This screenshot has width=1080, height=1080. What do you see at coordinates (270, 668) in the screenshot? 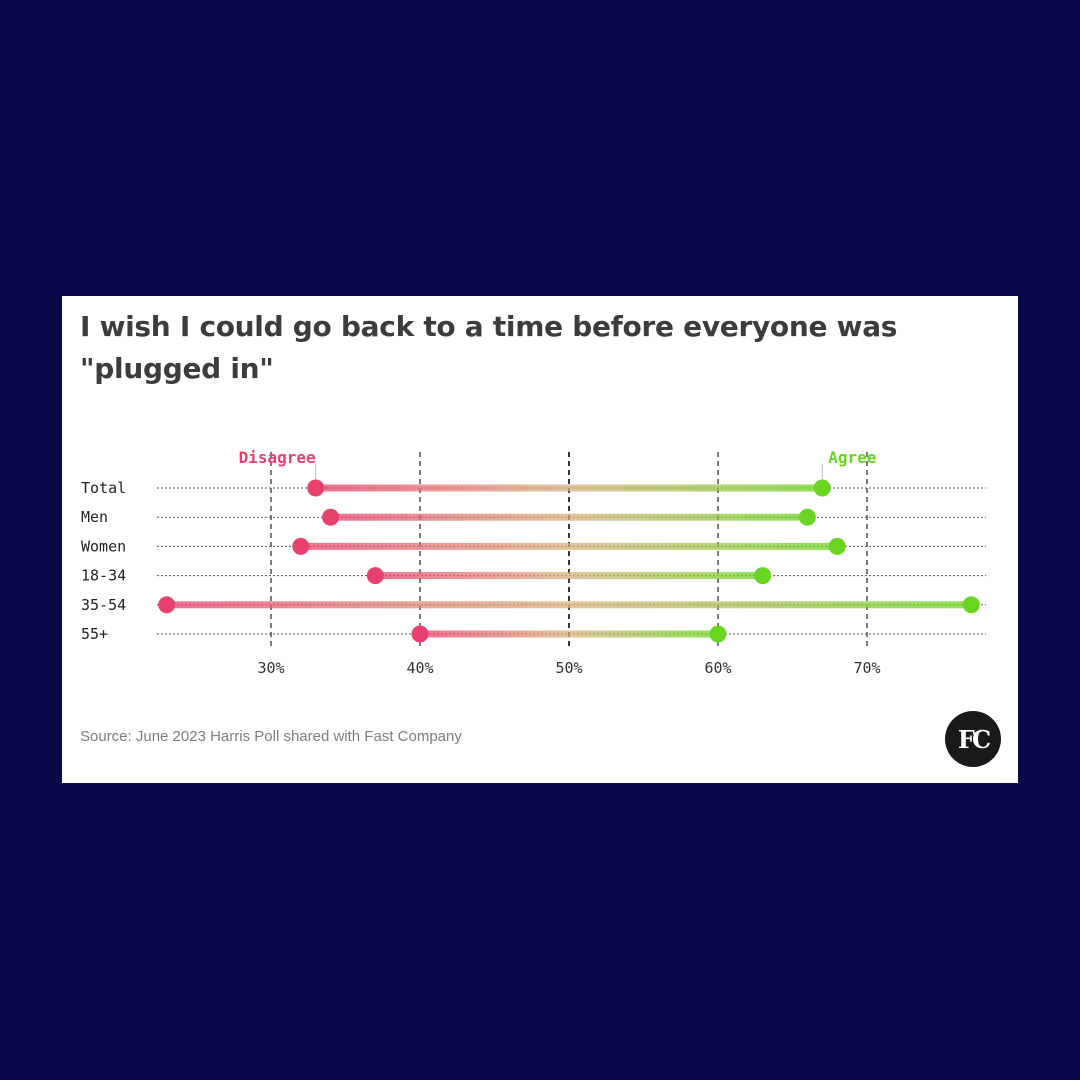
I see `x-tick-label: 30%` at bounding box center [270, 668].